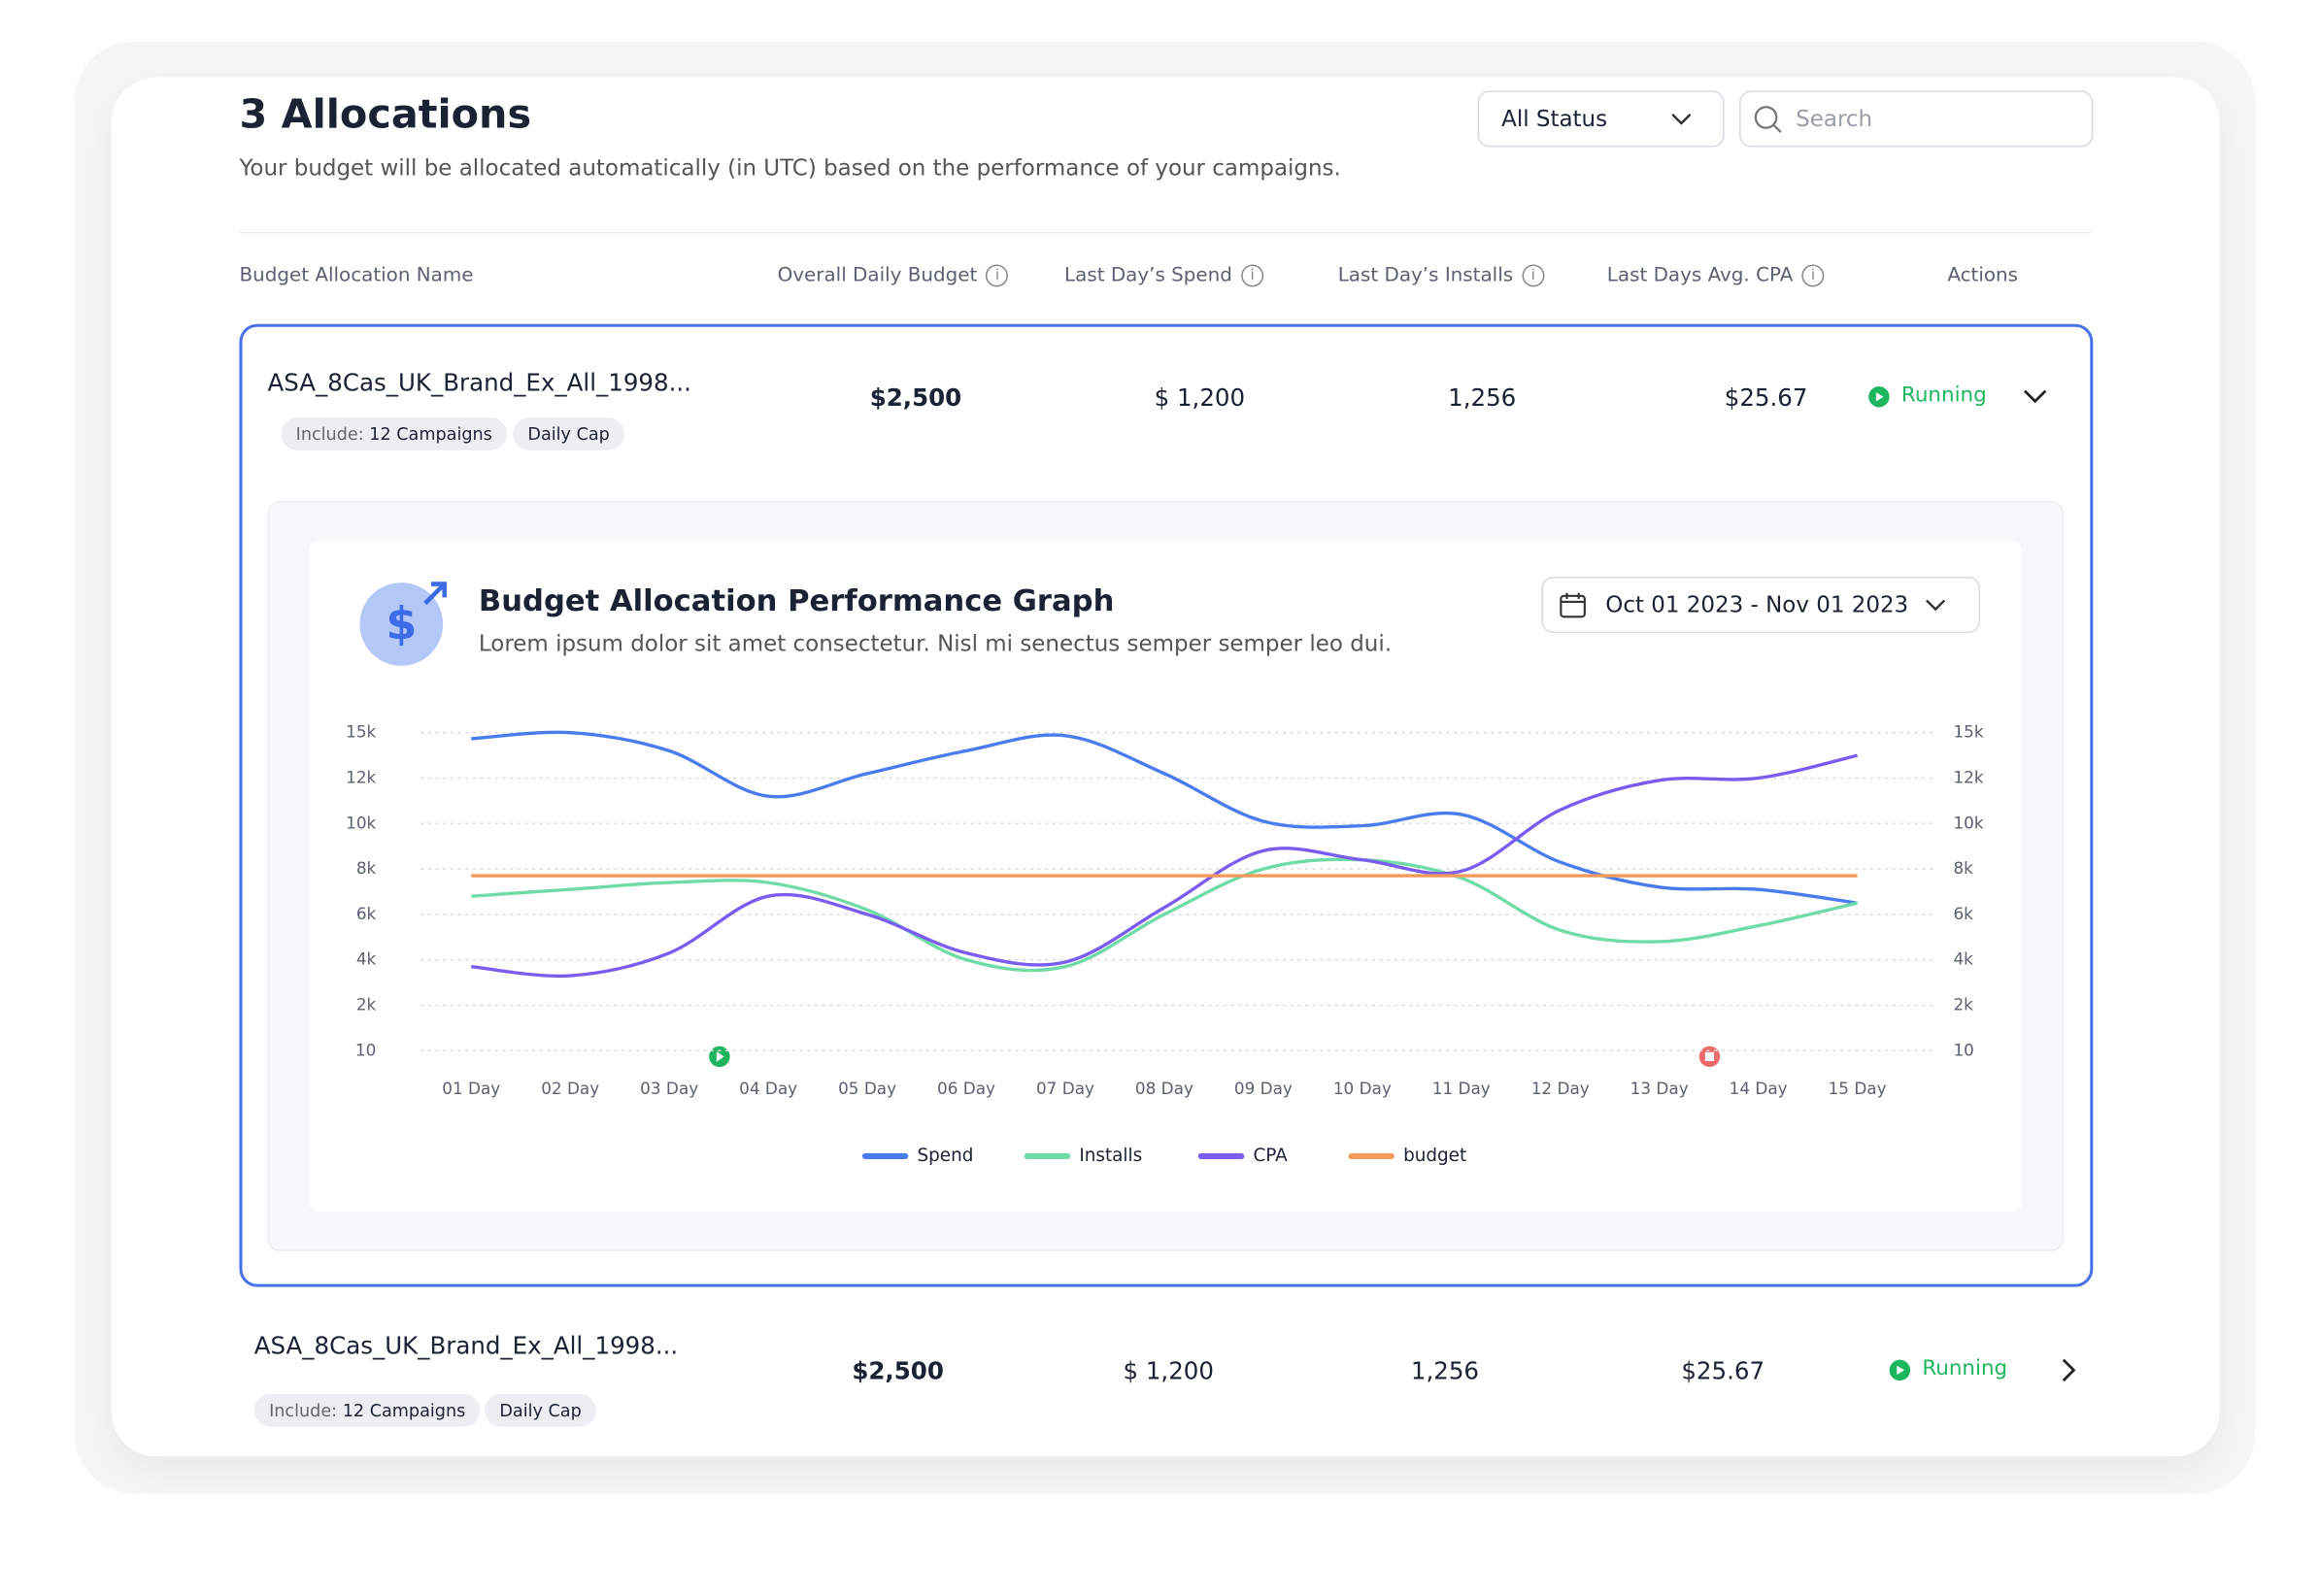 The width and height of the screenshot is (2319, 1596). Describe the element at coordinates (768, 1088) in the screenshot. I see `x-tick-label: 04 Day` at that location.